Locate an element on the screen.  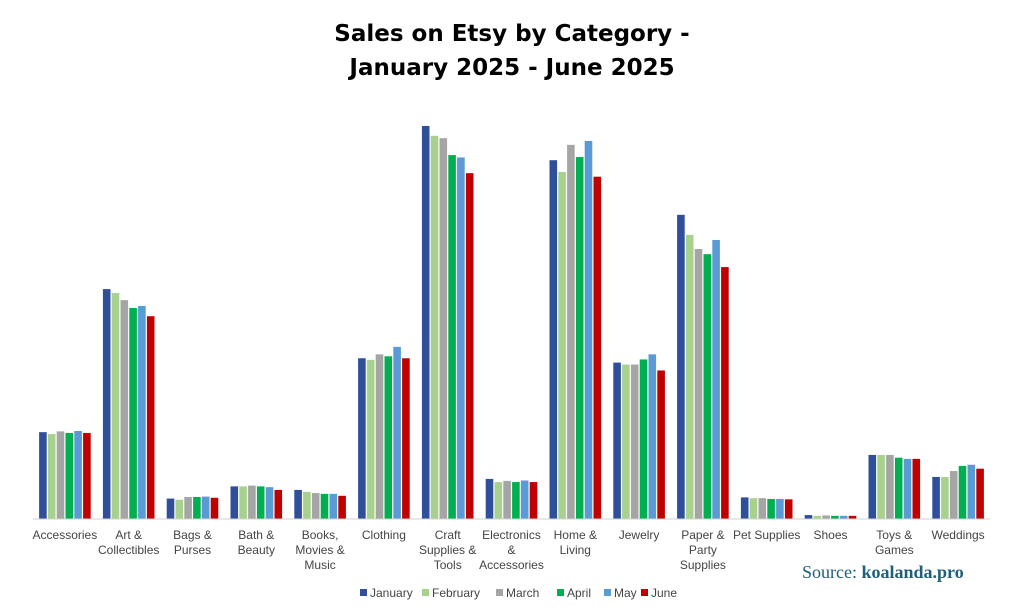
category-label-4-2: Music is located at coordinates (319, 565).